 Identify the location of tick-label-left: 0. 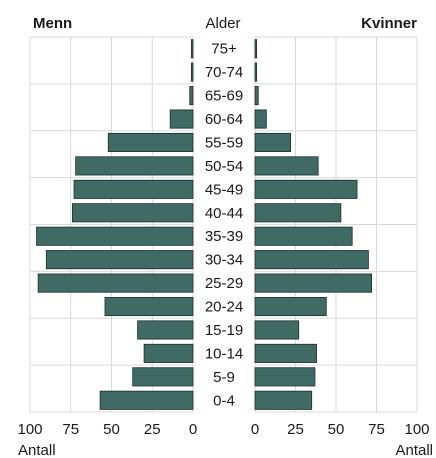
(193, 429).